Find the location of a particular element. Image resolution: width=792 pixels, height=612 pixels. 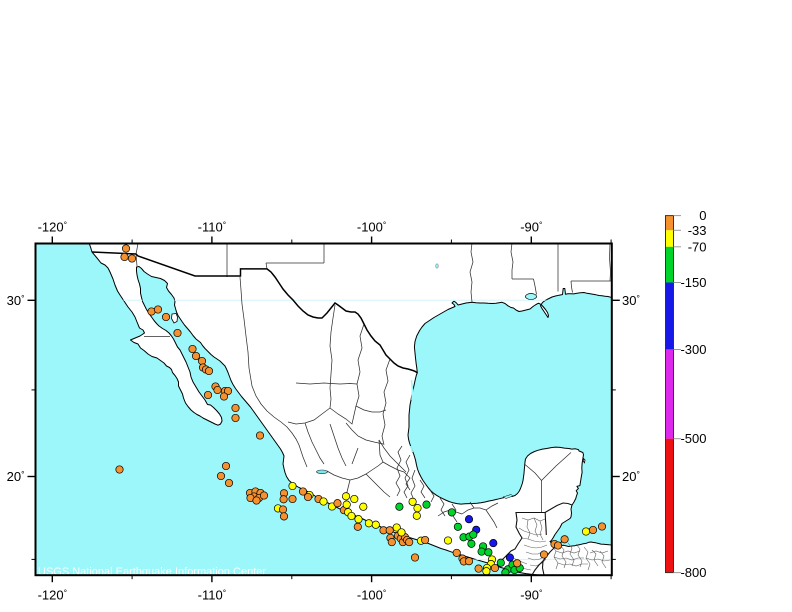

svg-text: -500 is located at coordinates (693, 438).